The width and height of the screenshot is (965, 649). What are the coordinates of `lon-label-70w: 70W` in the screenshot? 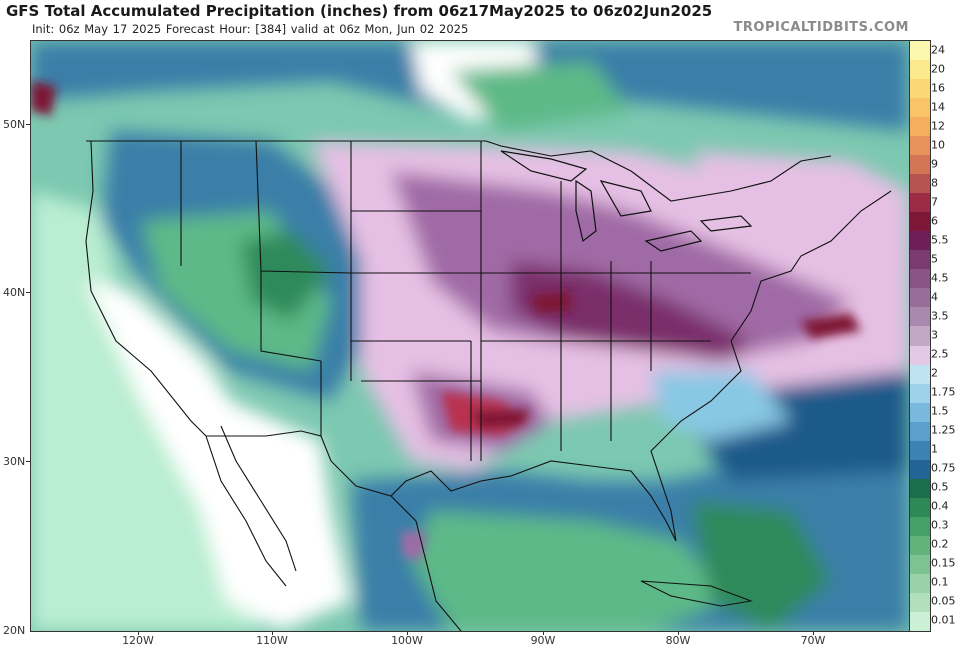 It's located at (813, 640).